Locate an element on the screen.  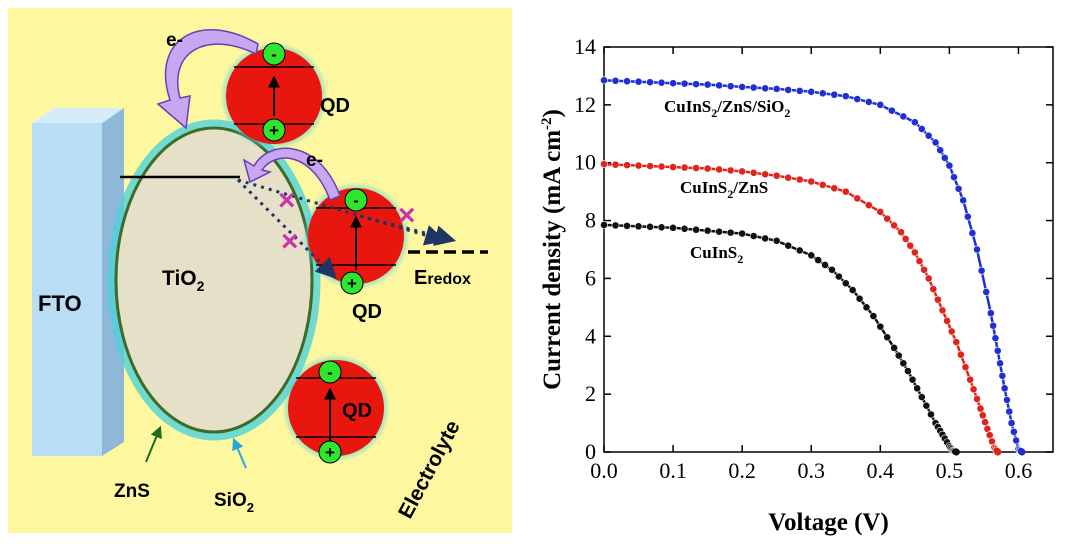
plus-sign: + is located at coordinates (330, 452).